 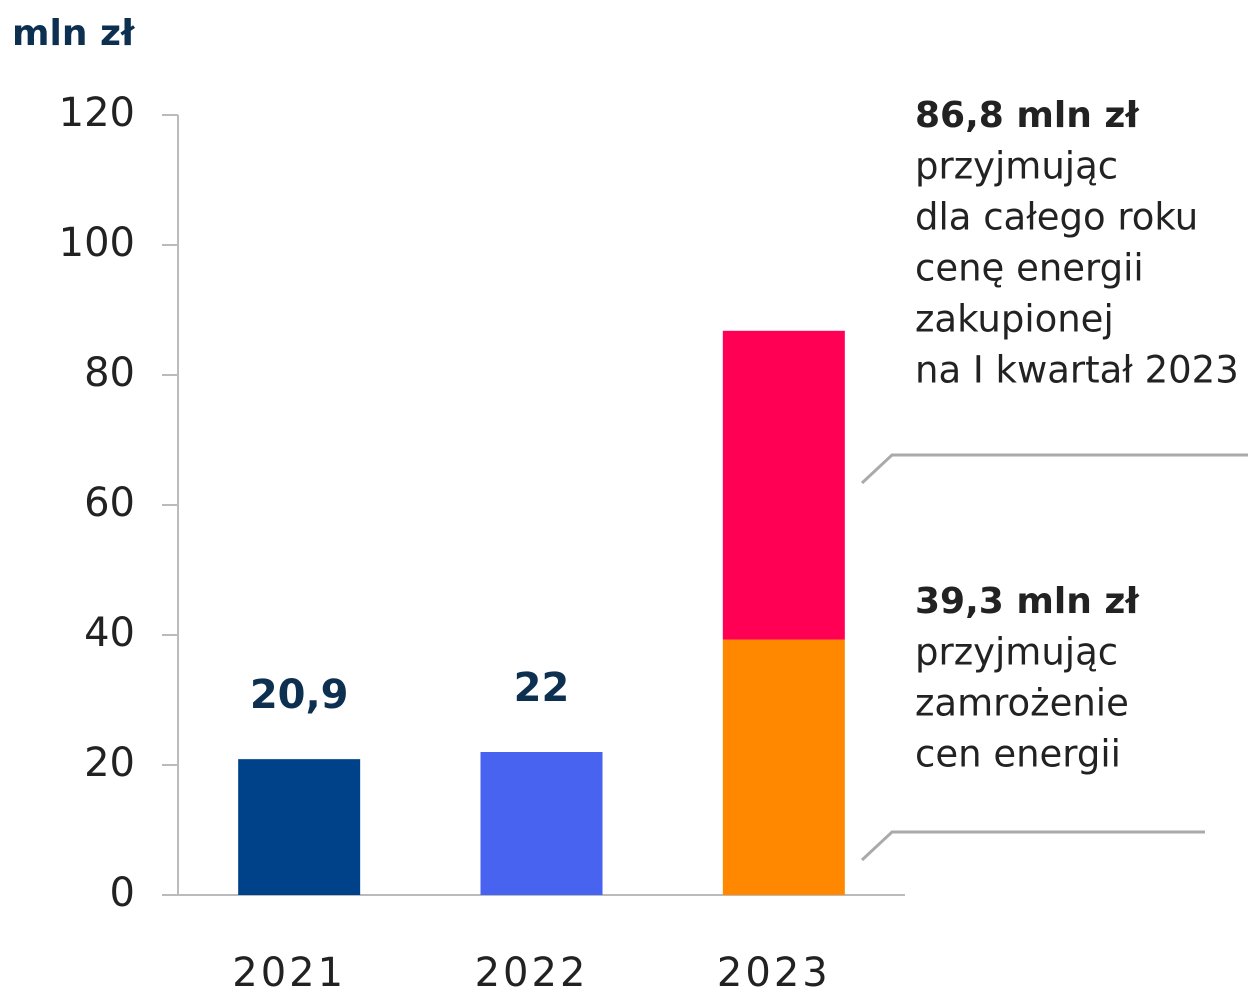 I want to click on annotation-line: dla całego roku, so click(x=1056, y=217).